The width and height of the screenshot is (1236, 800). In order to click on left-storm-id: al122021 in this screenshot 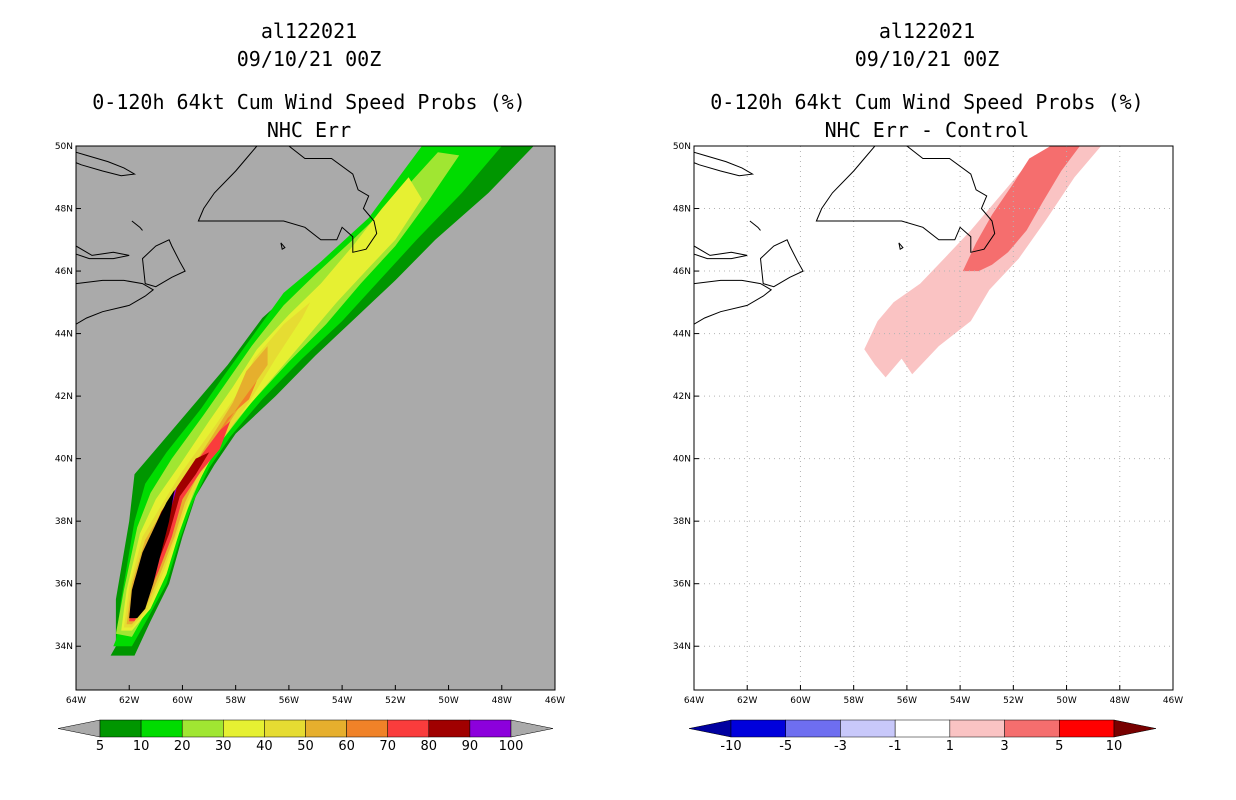, I will do `click(309, 31)`.